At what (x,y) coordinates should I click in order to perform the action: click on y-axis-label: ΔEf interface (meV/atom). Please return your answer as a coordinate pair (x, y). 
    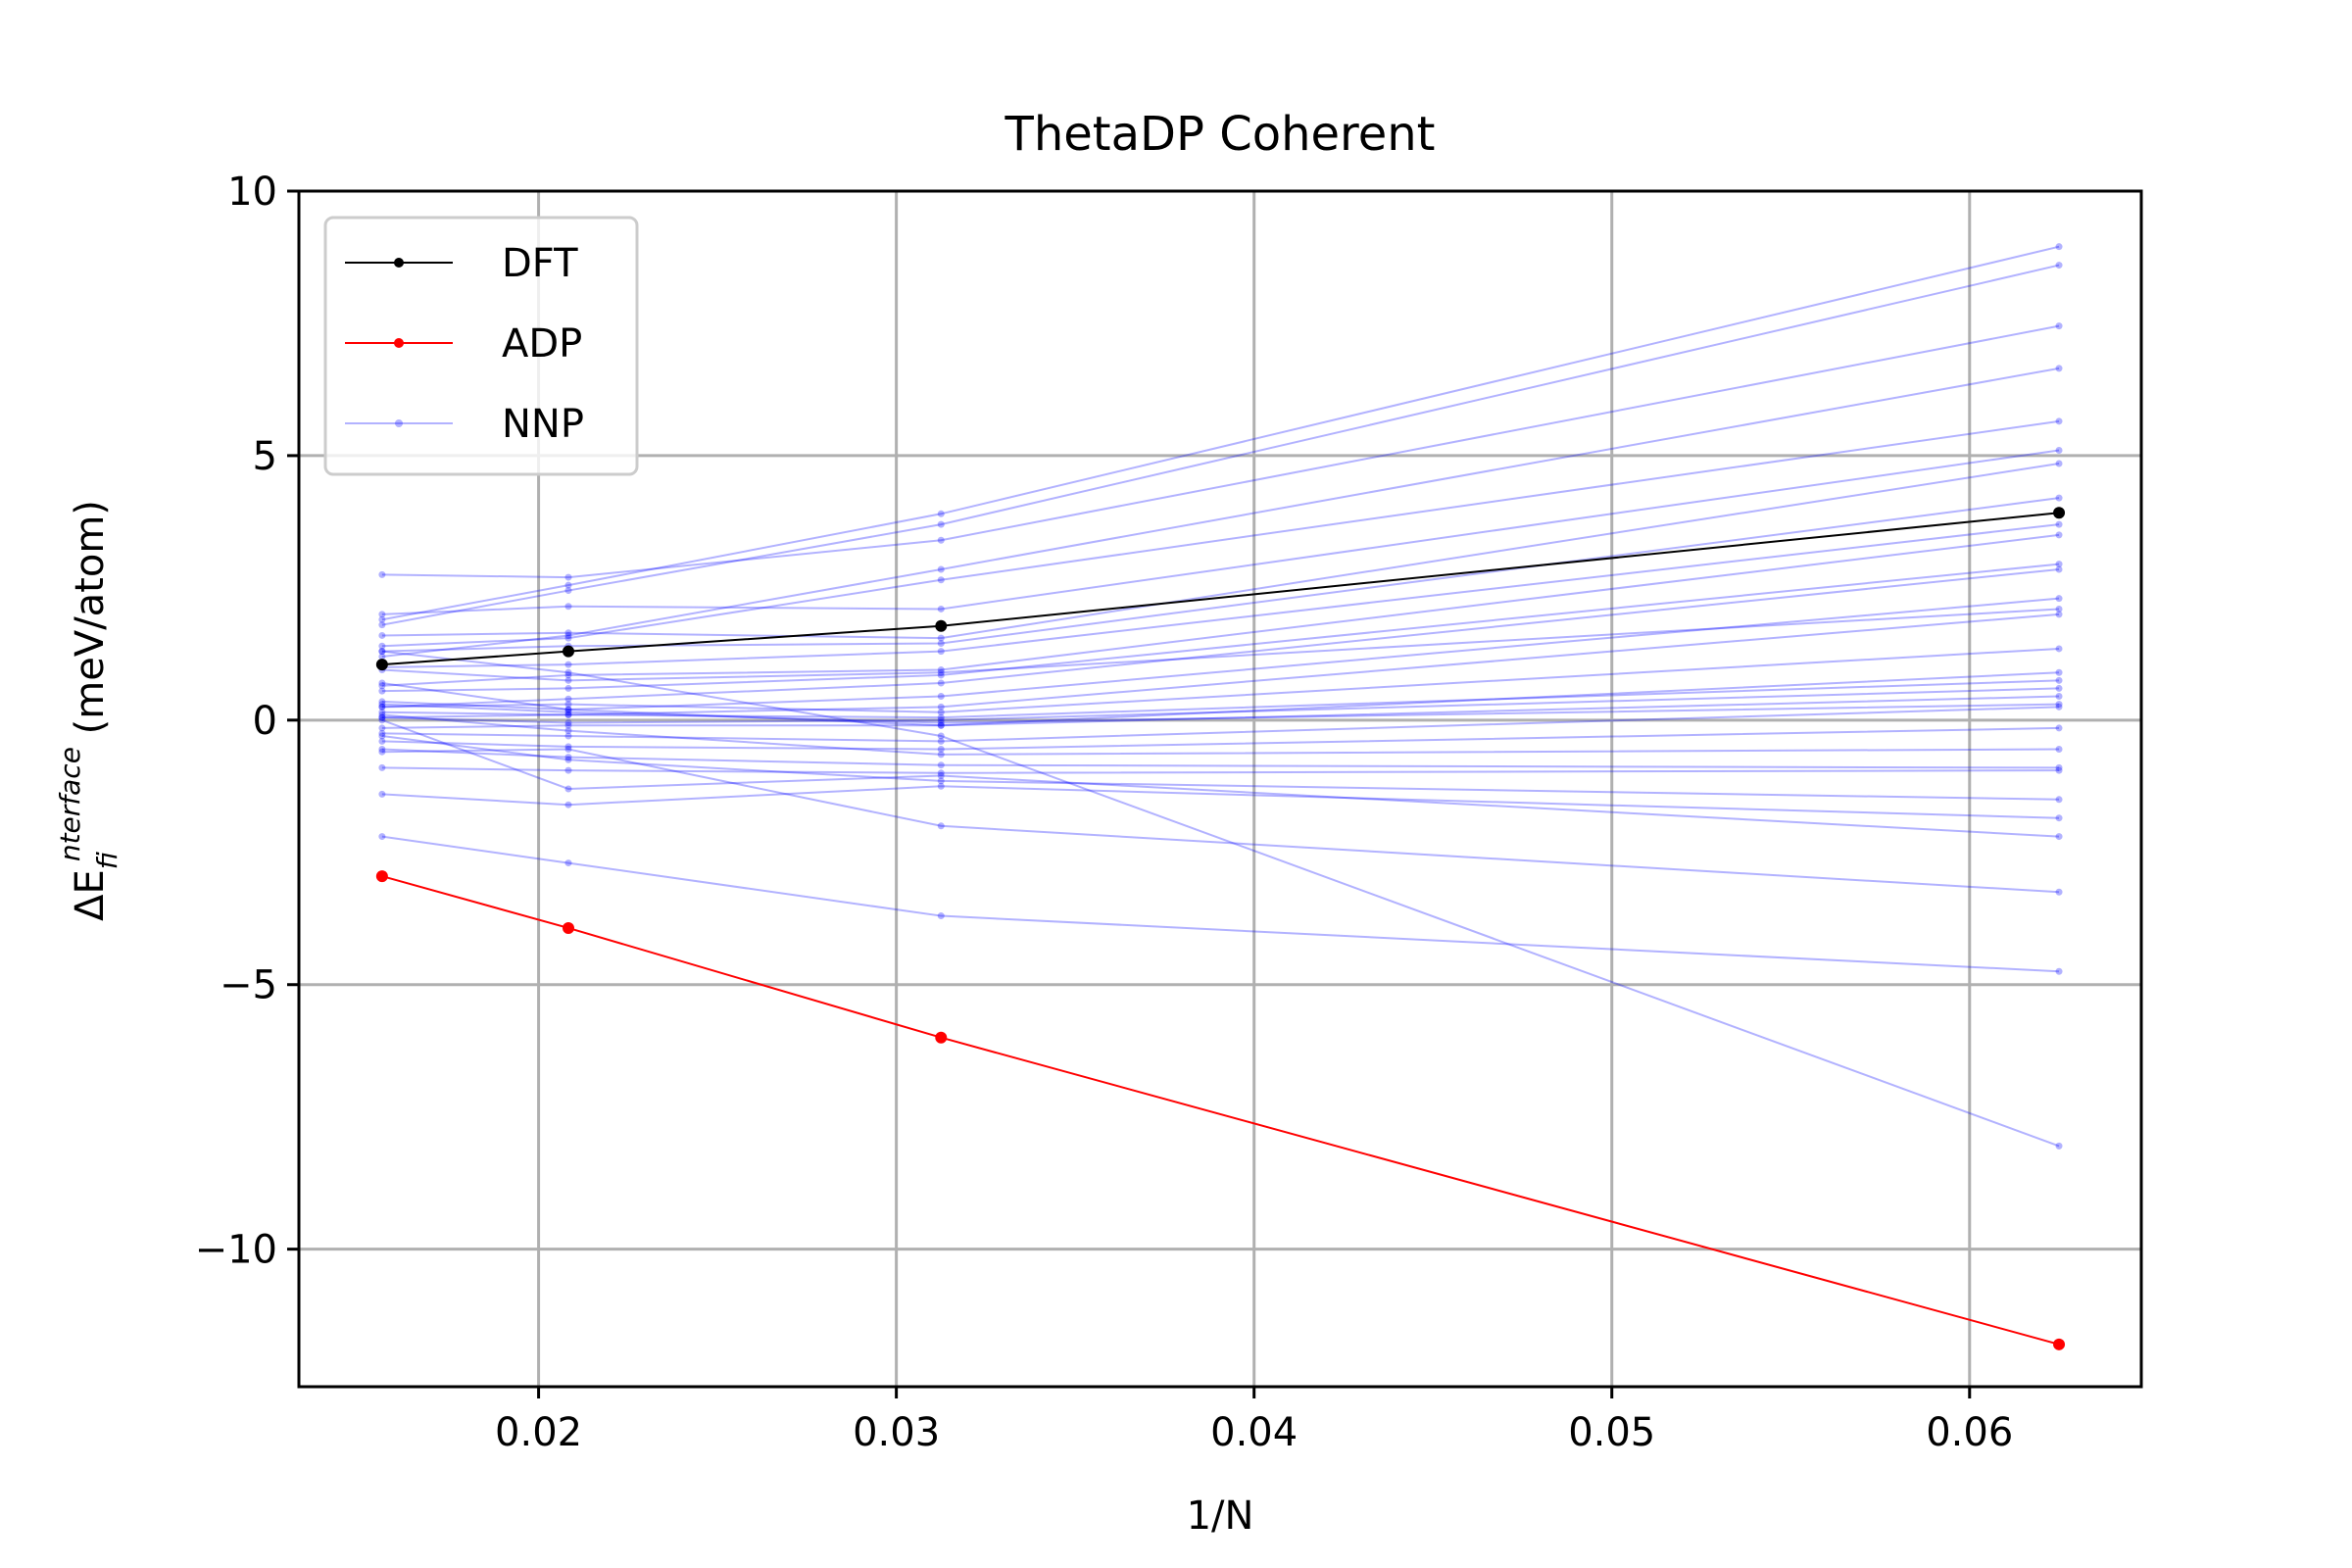
    Looking at the image, I should click on (88, 710).